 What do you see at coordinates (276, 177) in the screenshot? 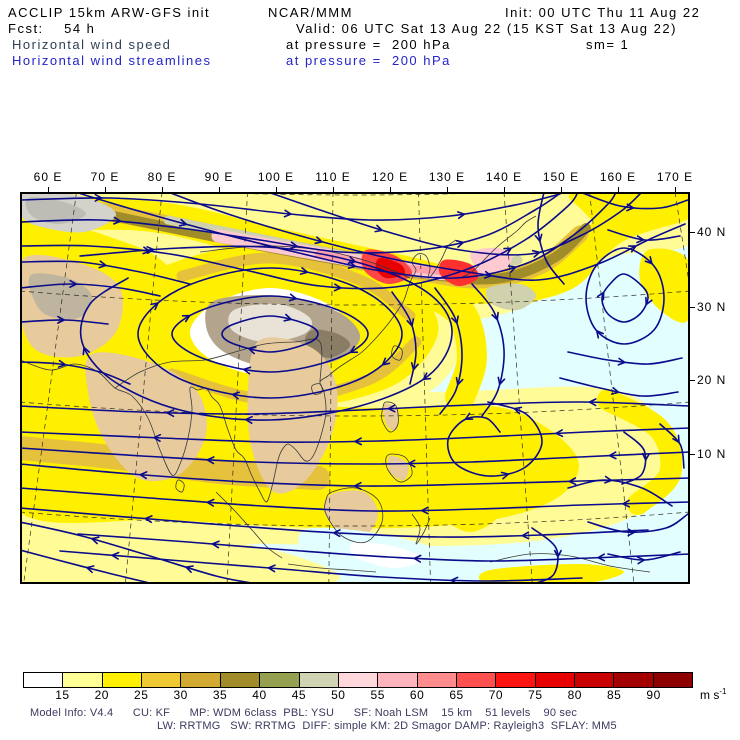
I see `lon-tick-label: 100 E` at bounding box center [276, 177].